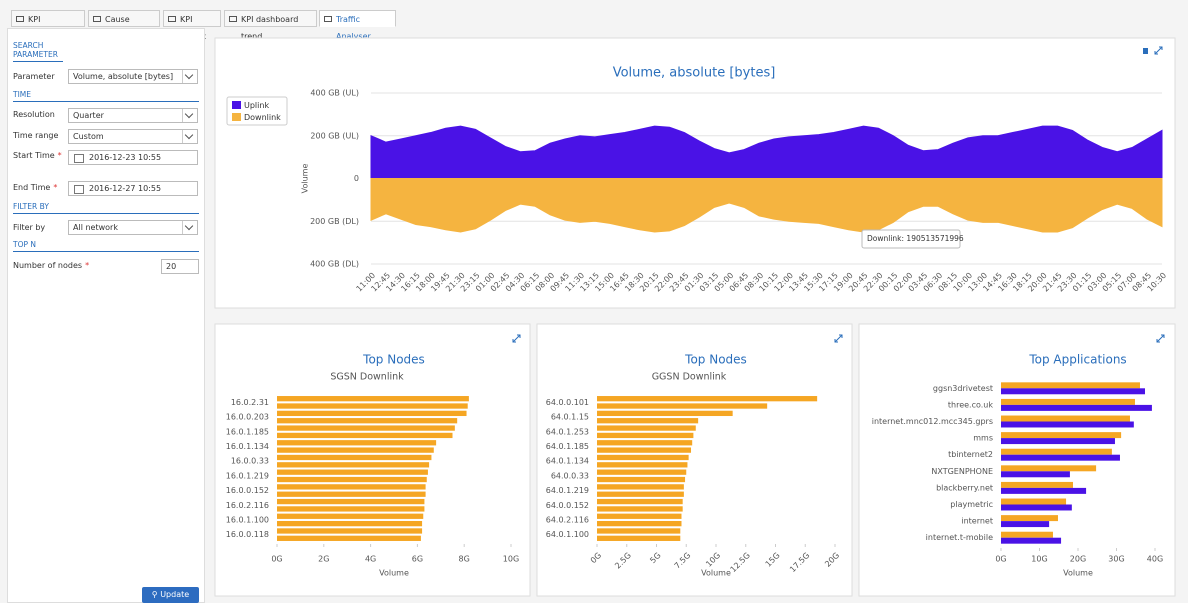  What do you see at coordinates (323, 559) in the screenshot?
I see `x-tick-label: 2G` at bounding box center [323, 559].